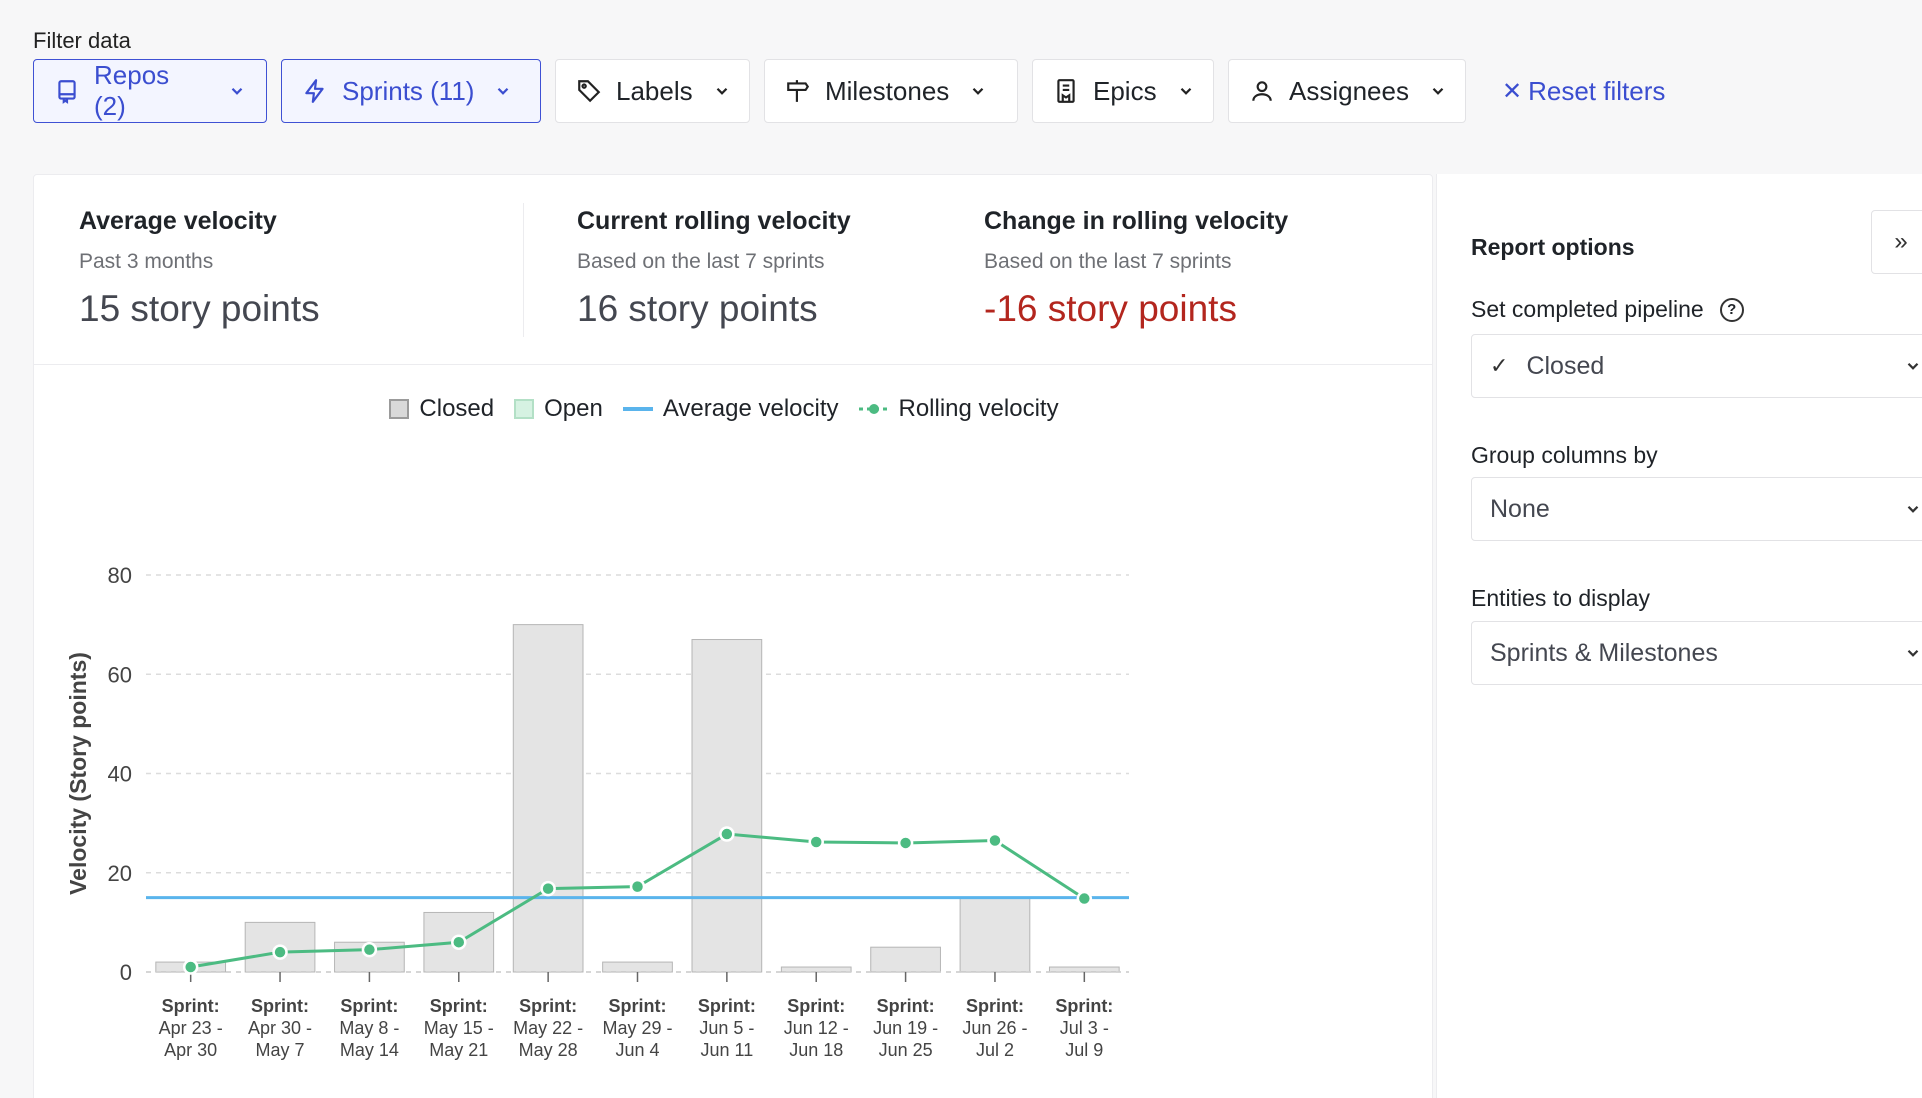 The image size is (1922, 1098). Describe the element at coordinates (1110, 308) in the screenshot. I see `stat-value: -16 story points` at that location.